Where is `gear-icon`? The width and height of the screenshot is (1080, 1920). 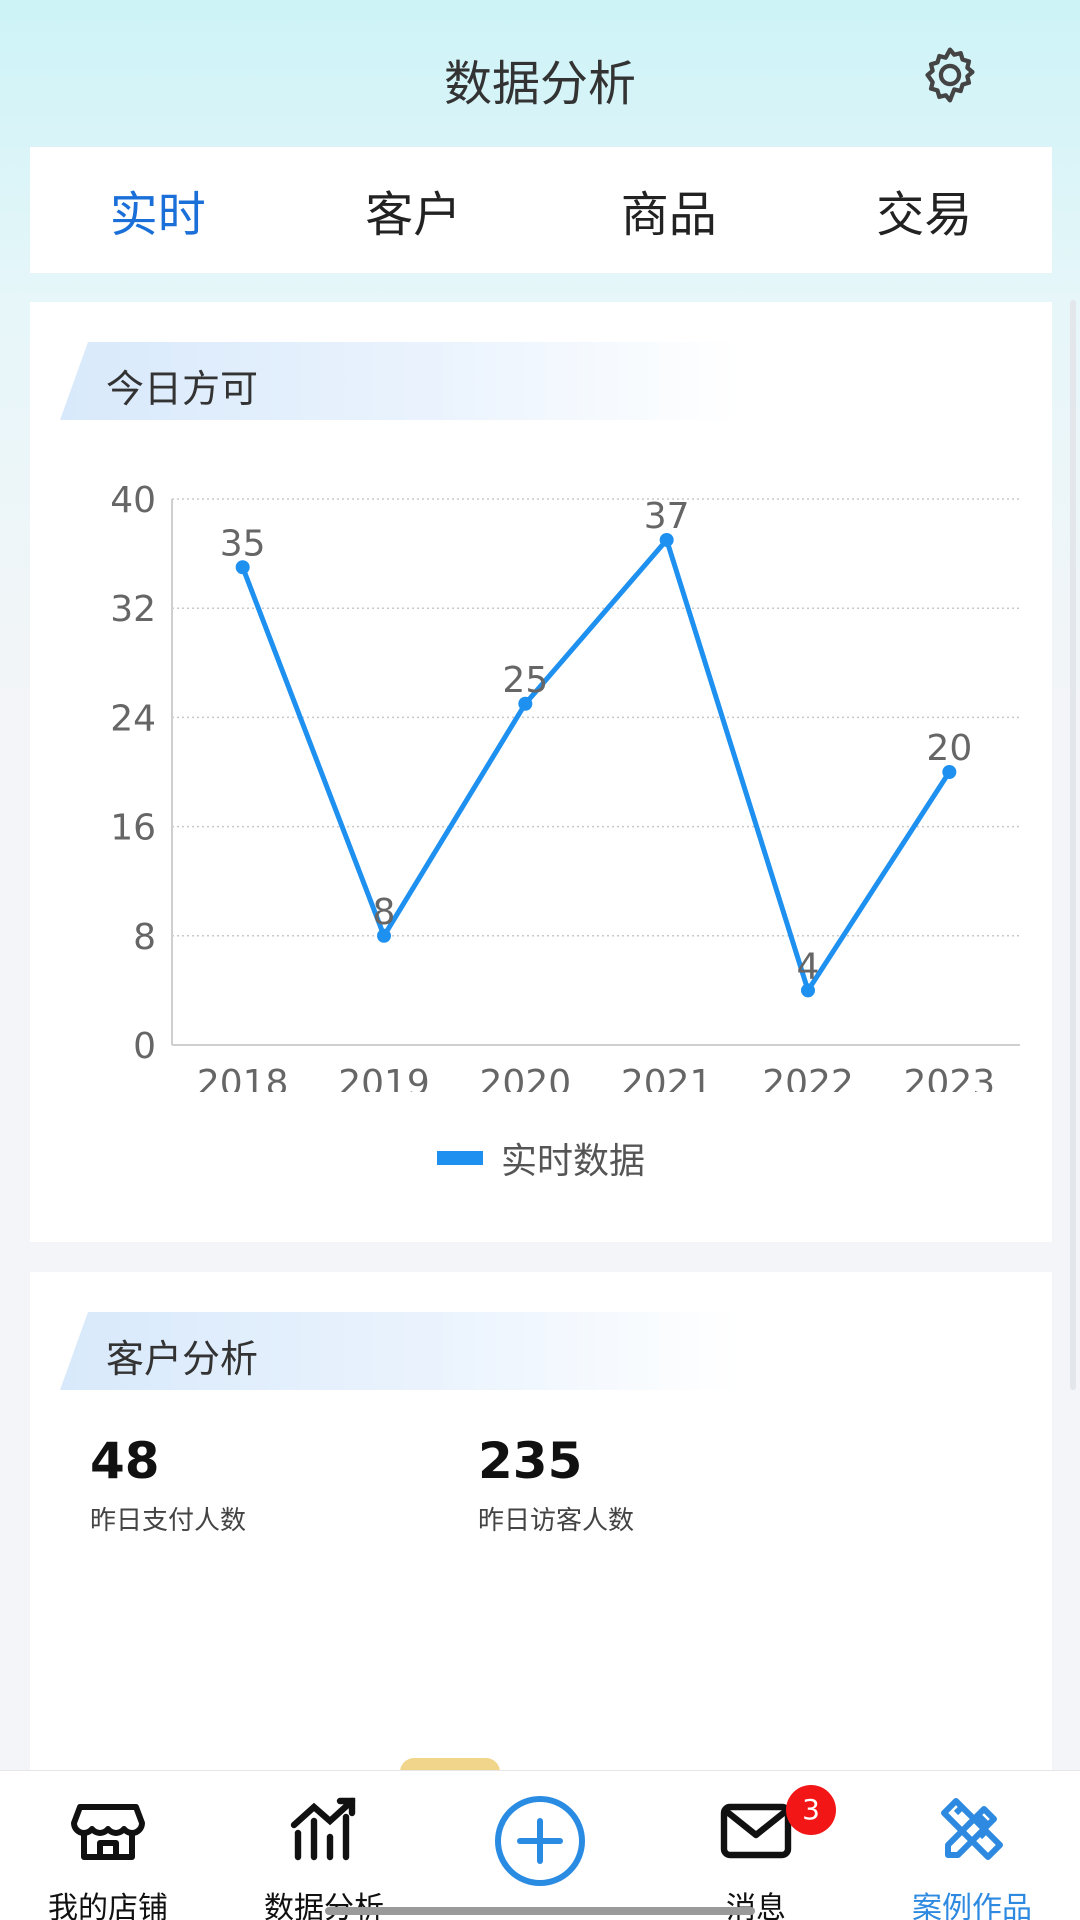 gear-icon is located at coordinates (950, 75).